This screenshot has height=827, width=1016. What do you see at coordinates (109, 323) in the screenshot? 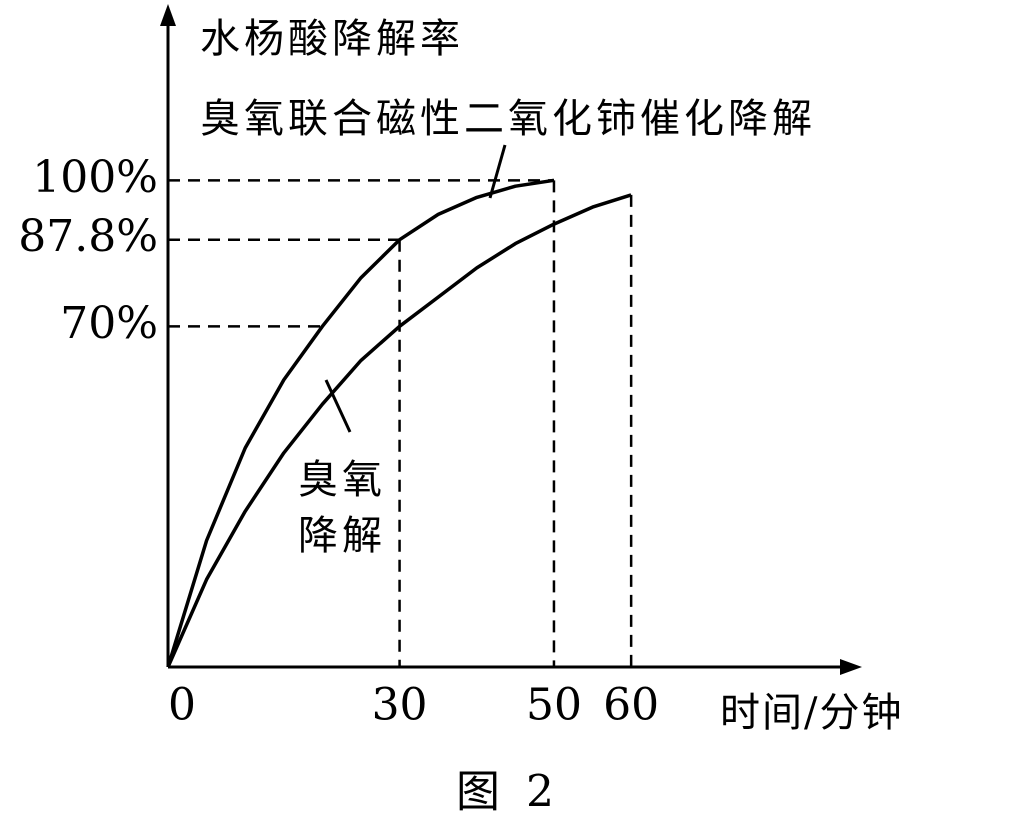
I see `y-tick-label: 70%` at bounding box center [109, 323].